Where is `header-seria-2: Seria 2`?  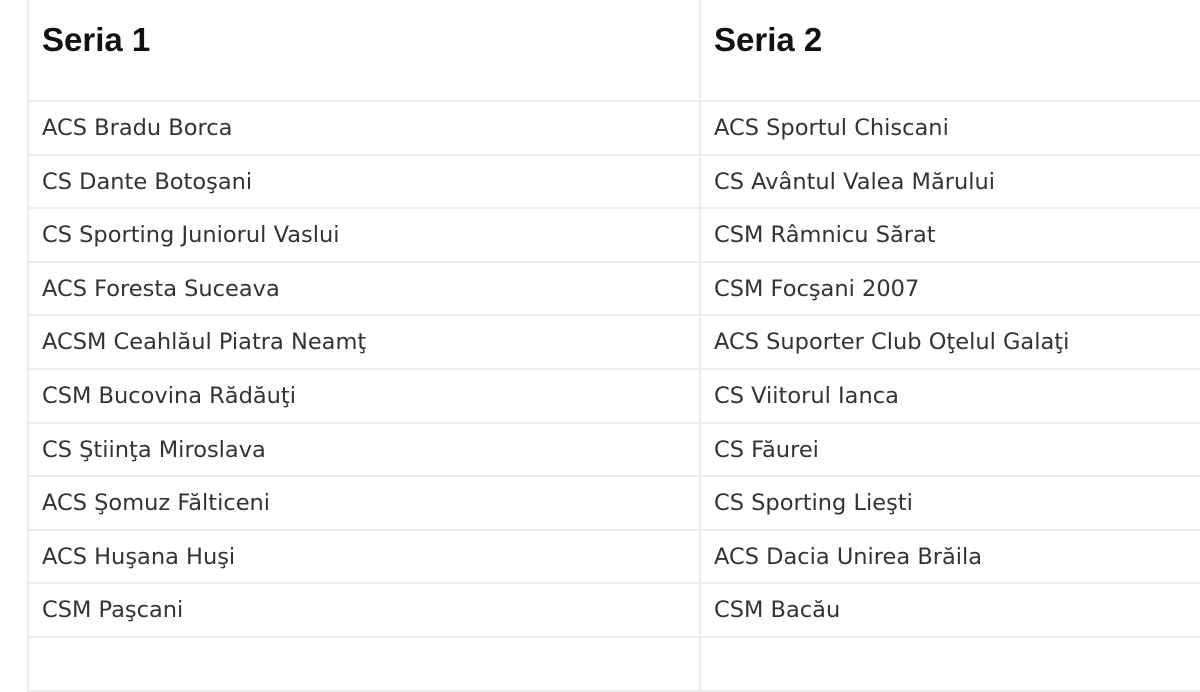 header-seria-2: Seria 2 is located at coordinates (768, 39).